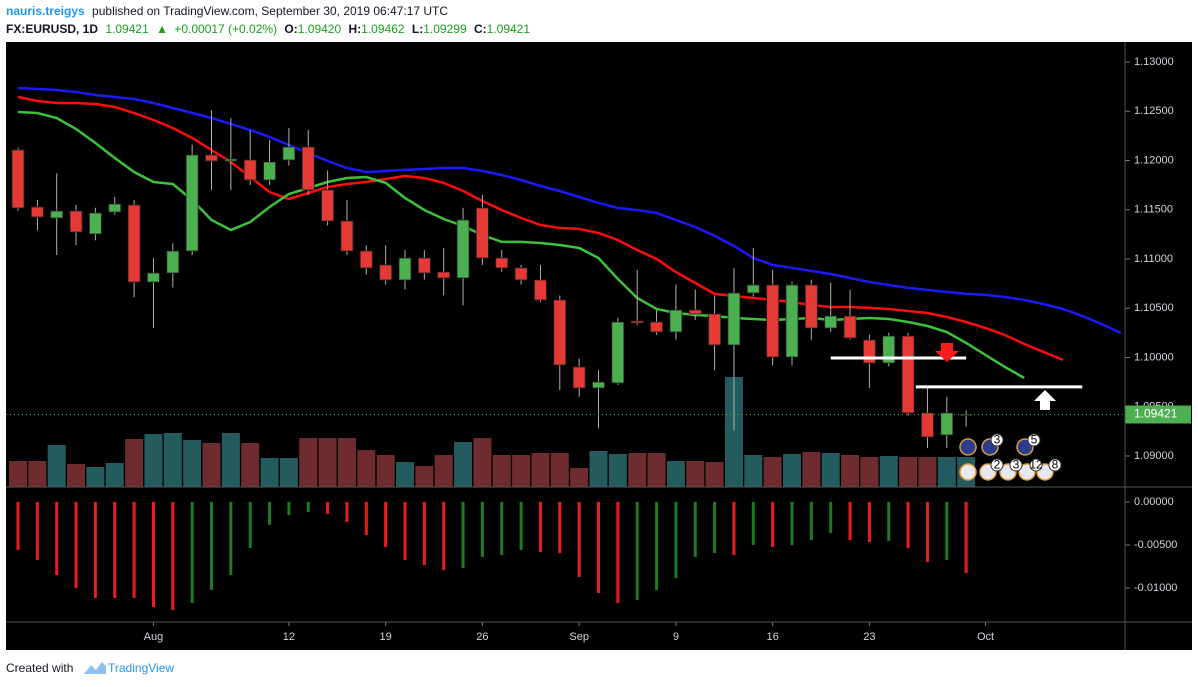 Image resolution: width=1198 pixels, height=687 pixels. I want to click on ohlc-value: 1.09420, so click(320, 29).